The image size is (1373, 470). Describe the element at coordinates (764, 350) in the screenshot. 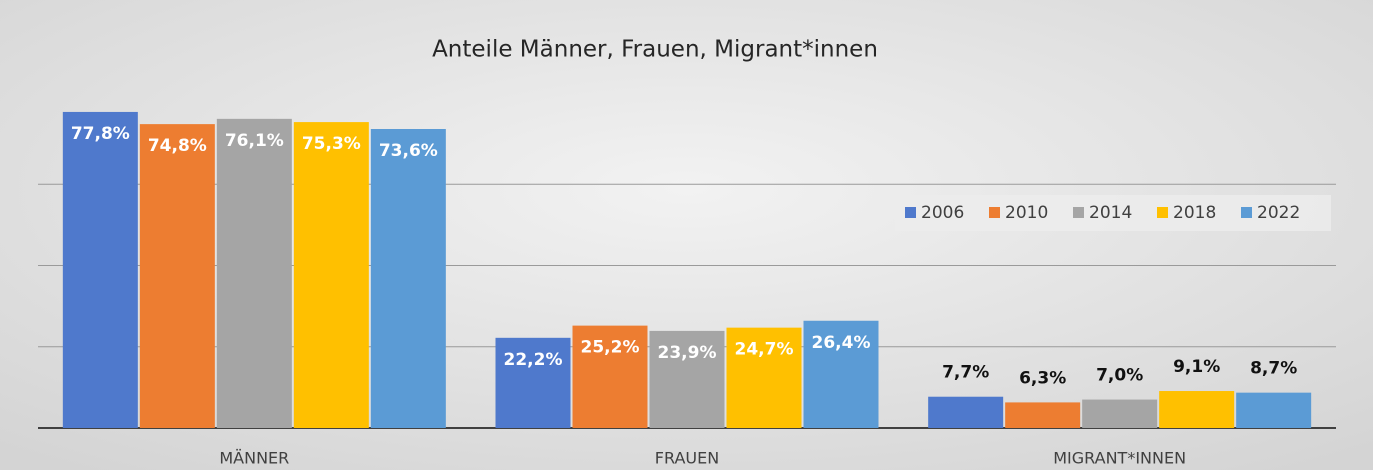

I see `data-label: 24,7%` at that location.